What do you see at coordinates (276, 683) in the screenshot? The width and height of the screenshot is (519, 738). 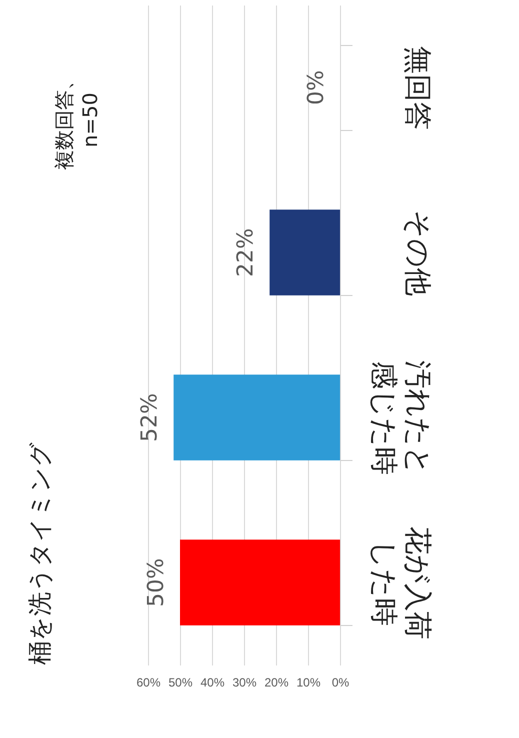 I see `x-tick-label: 20%` at bounding box center [276, 683].